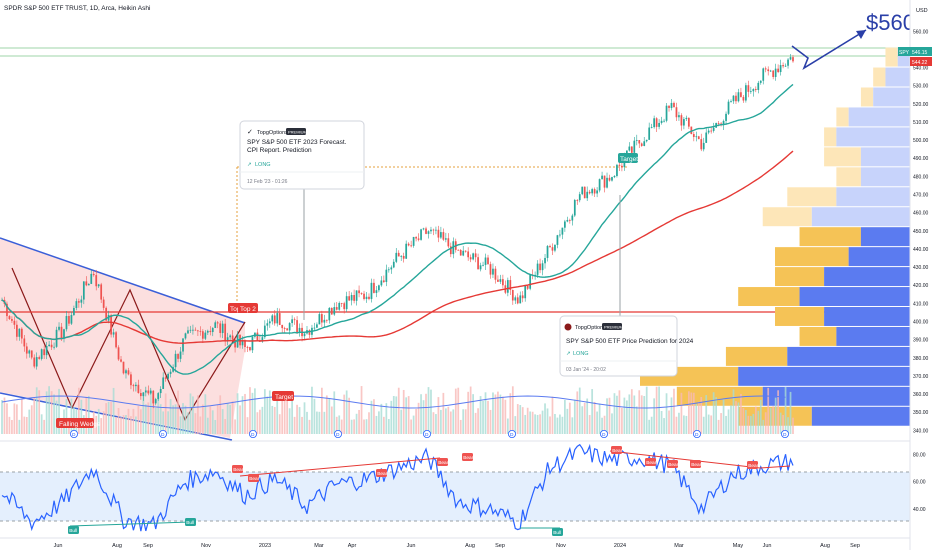  I want to click on rsi-badge-text: Bull, so click(190, 523).